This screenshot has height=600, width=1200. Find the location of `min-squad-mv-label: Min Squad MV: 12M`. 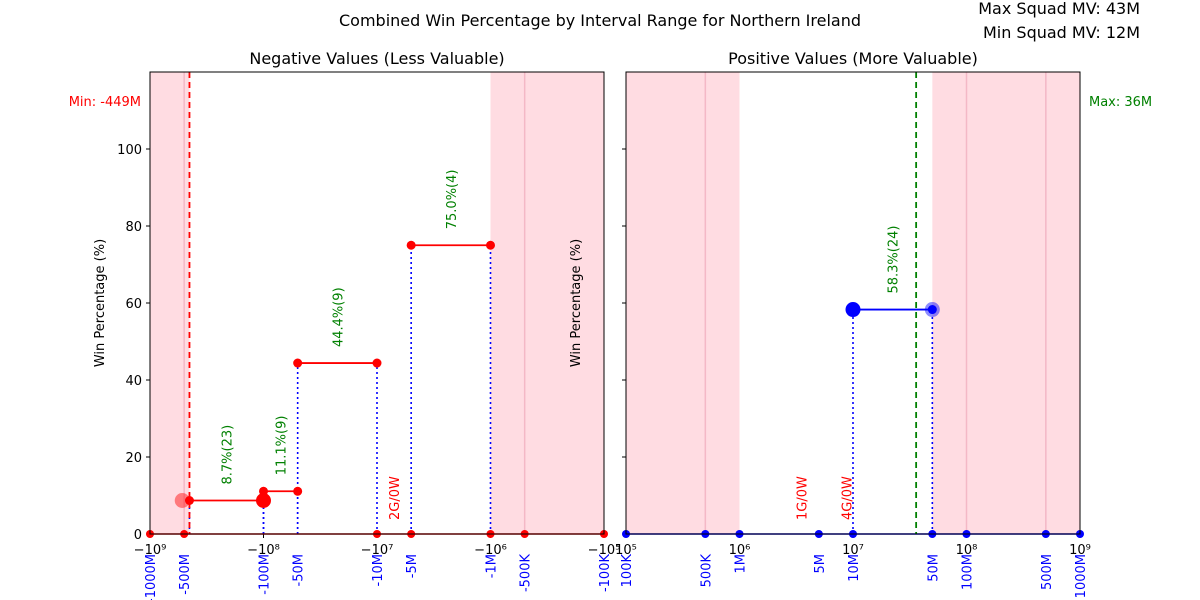

min-squad-mv-label: Min Squad MV: 12M is located at coordinates (1061, 32).